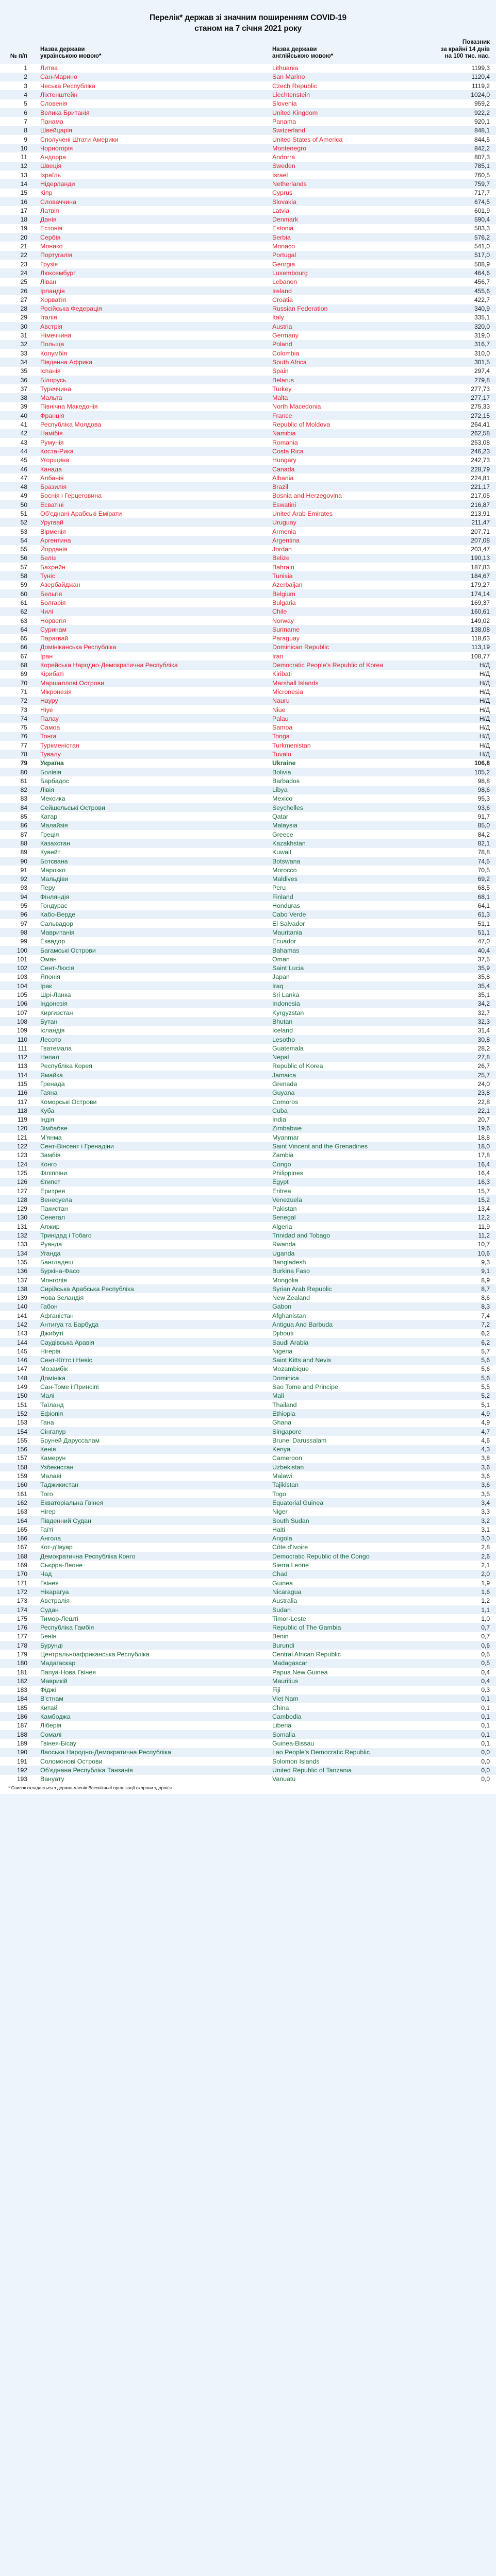 This screenshot has width=496, height=2576. What do you see at coordinates (21, 1351) in the screenshot?
I see `row-number: 145` at bounding box center [21, 1351].